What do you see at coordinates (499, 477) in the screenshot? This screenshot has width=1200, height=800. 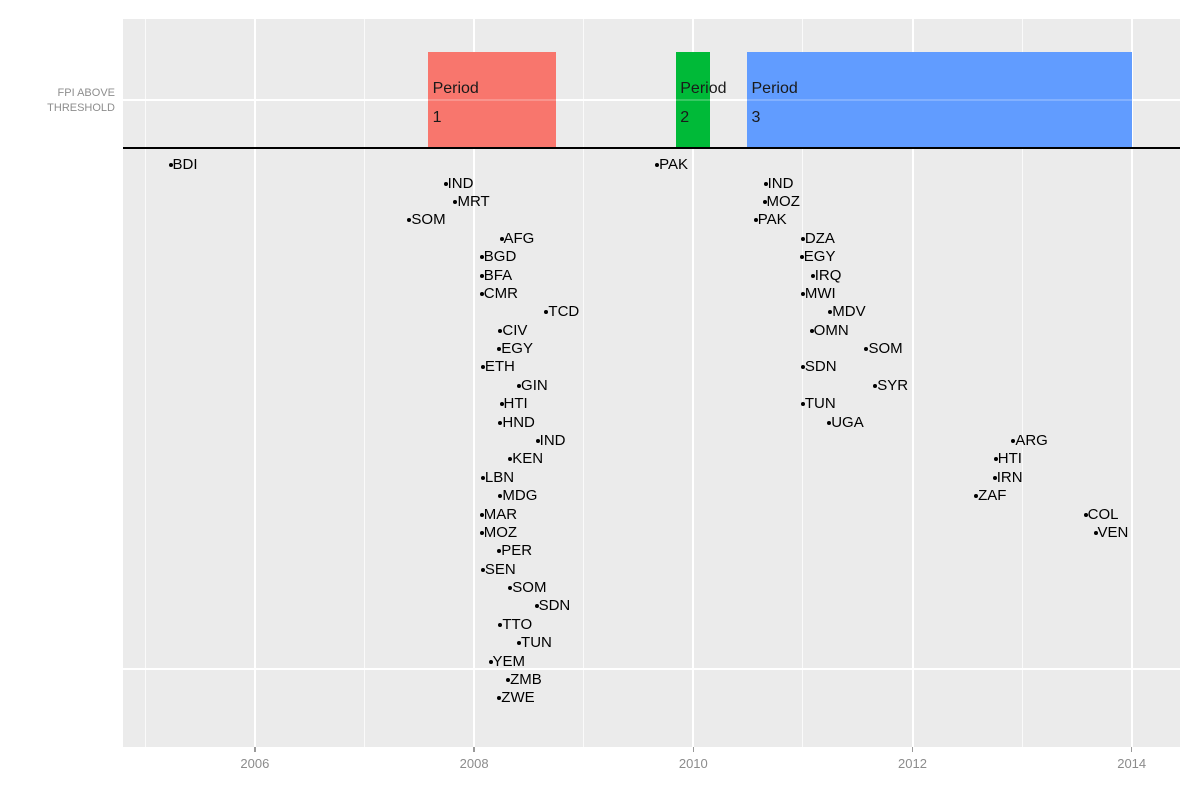 I see `point-label: LBN` at bounding box center [499, 477].